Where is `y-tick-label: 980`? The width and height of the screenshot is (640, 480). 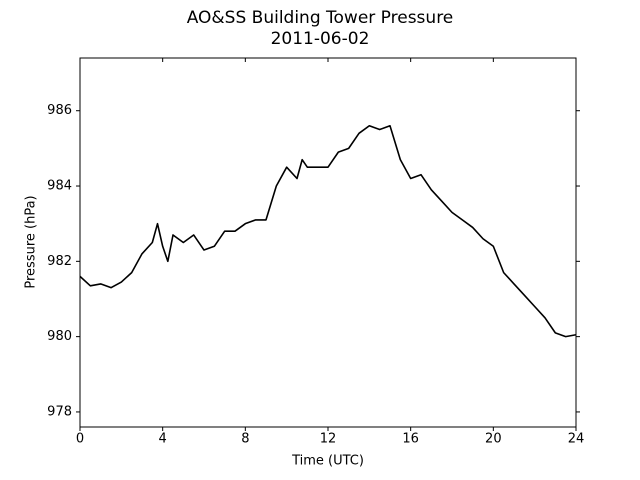
y-tick-label: 980 is located at coordinates (59, 336).